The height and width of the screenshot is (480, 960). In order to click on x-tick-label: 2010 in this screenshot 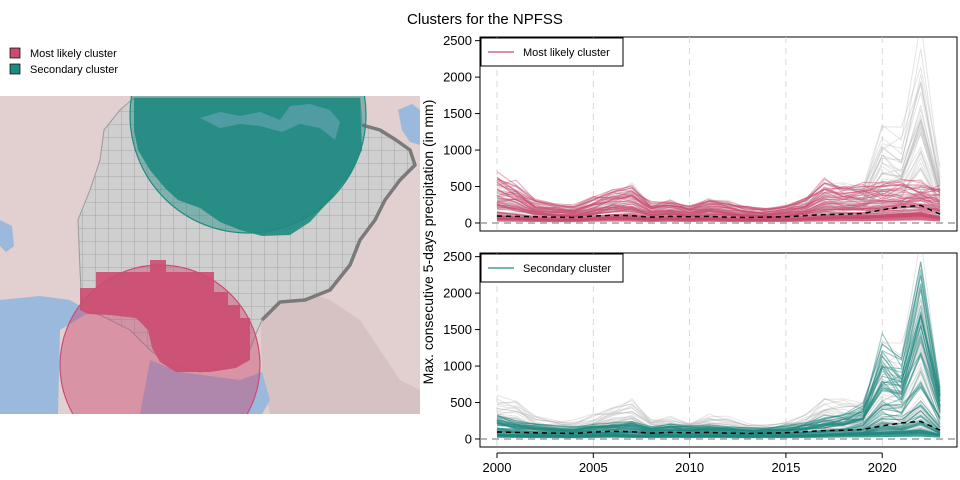, I will do `click(689, 467)`.